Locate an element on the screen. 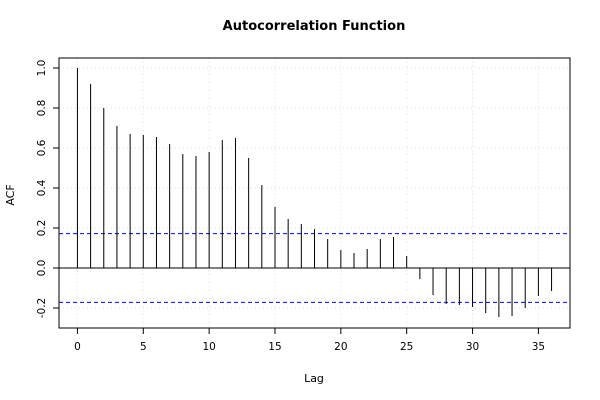 The height and width of the screenshot is (400, 600). y-tick-label: 0.0 is located at coordinates (42, 268).